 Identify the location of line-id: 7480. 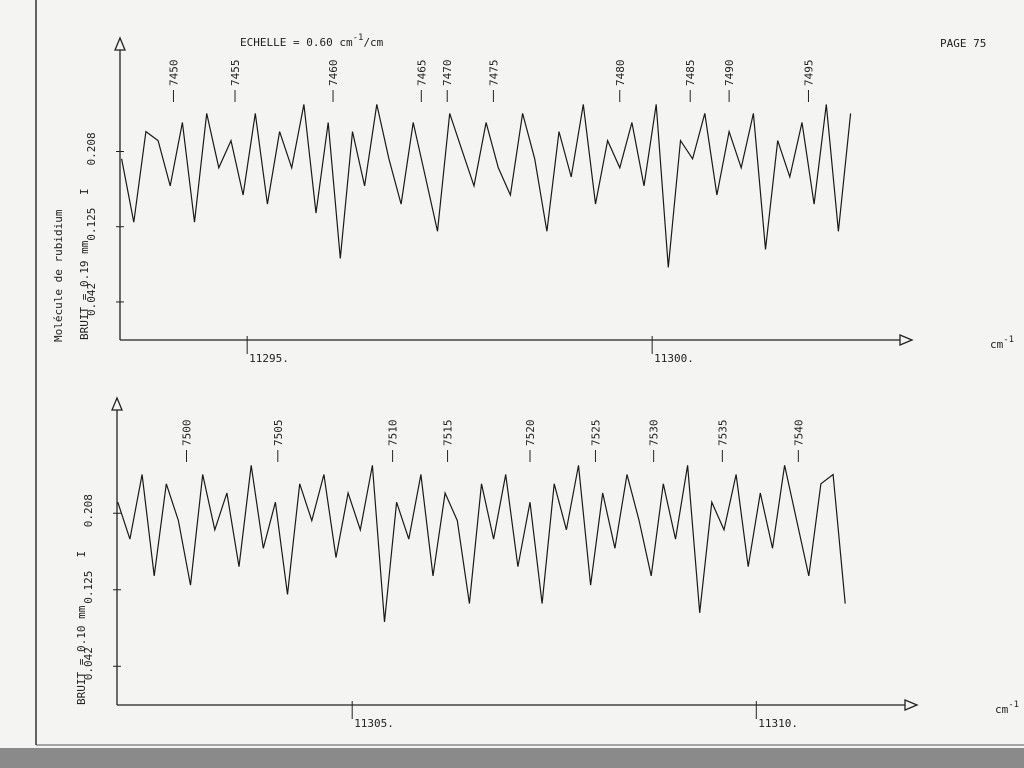
(620, 73).